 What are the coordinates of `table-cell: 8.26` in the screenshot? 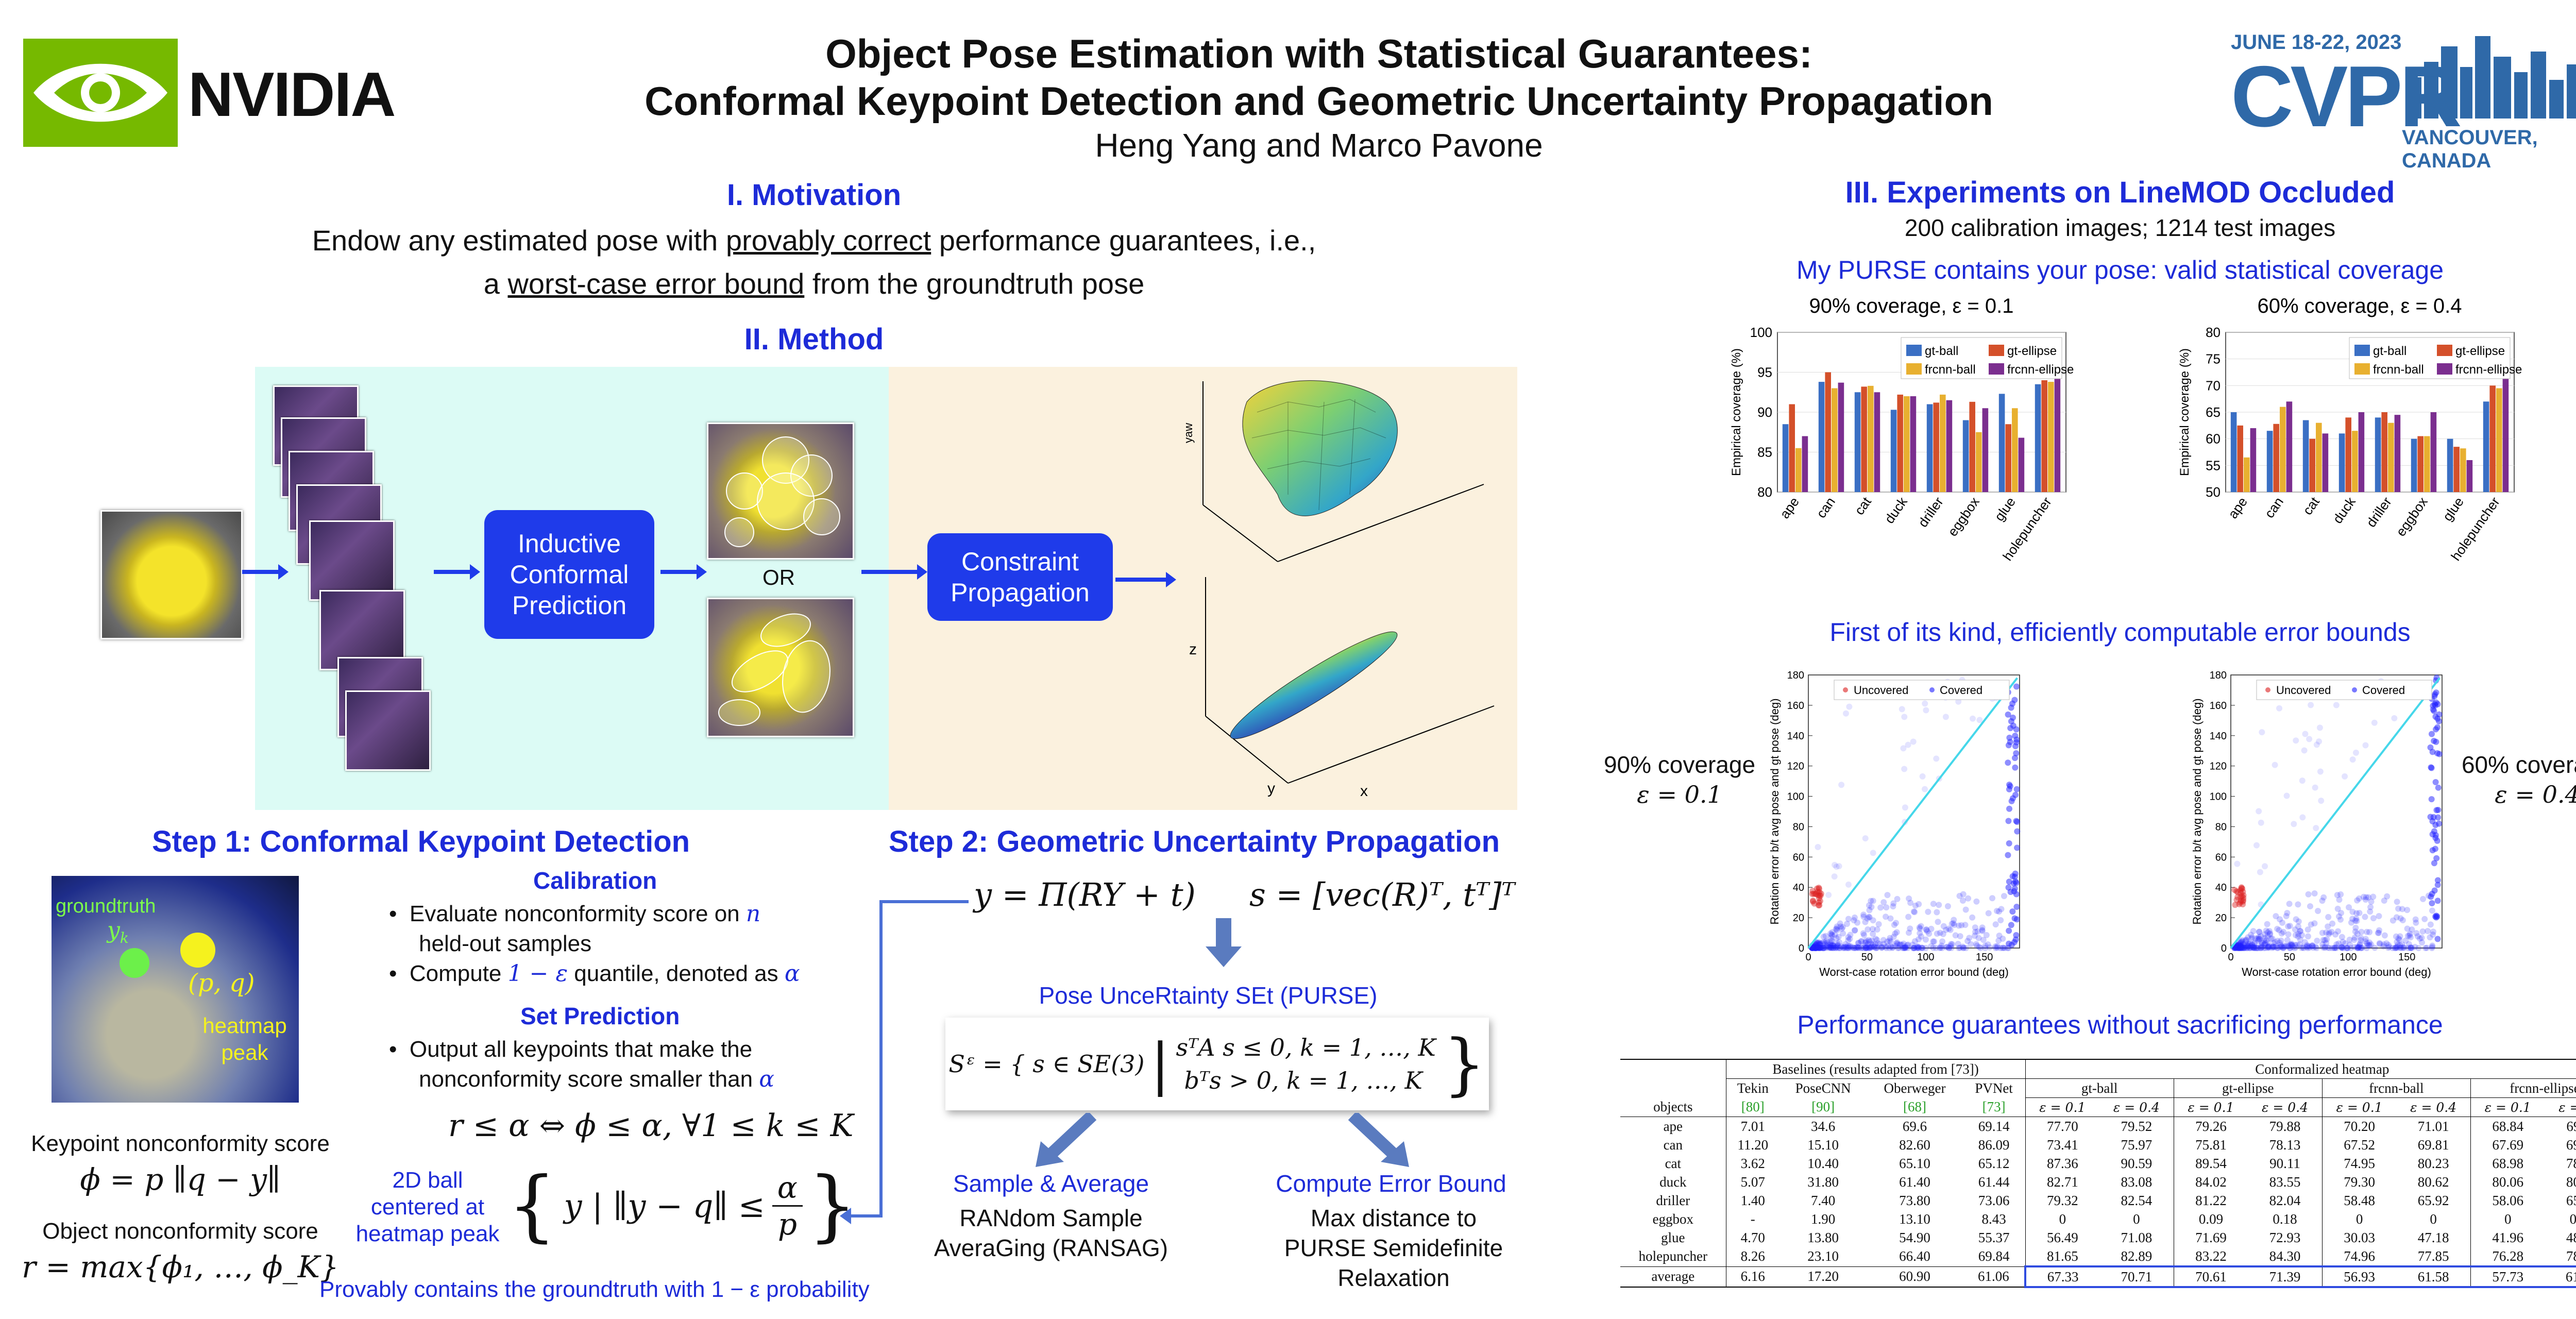 It's located at (1752, 1257).